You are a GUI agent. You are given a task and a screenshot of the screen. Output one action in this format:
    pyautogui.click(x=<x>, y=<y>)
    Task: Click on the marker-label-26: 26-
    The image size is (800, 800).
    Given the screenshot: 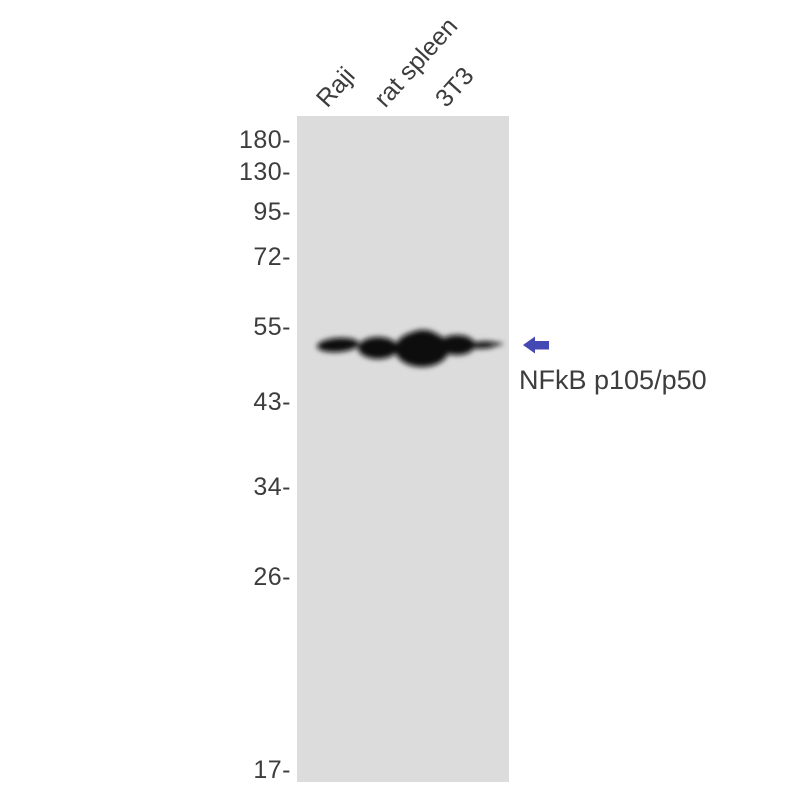 What is the action you would take?
    pyautogui.click(x=272, y=577)
    